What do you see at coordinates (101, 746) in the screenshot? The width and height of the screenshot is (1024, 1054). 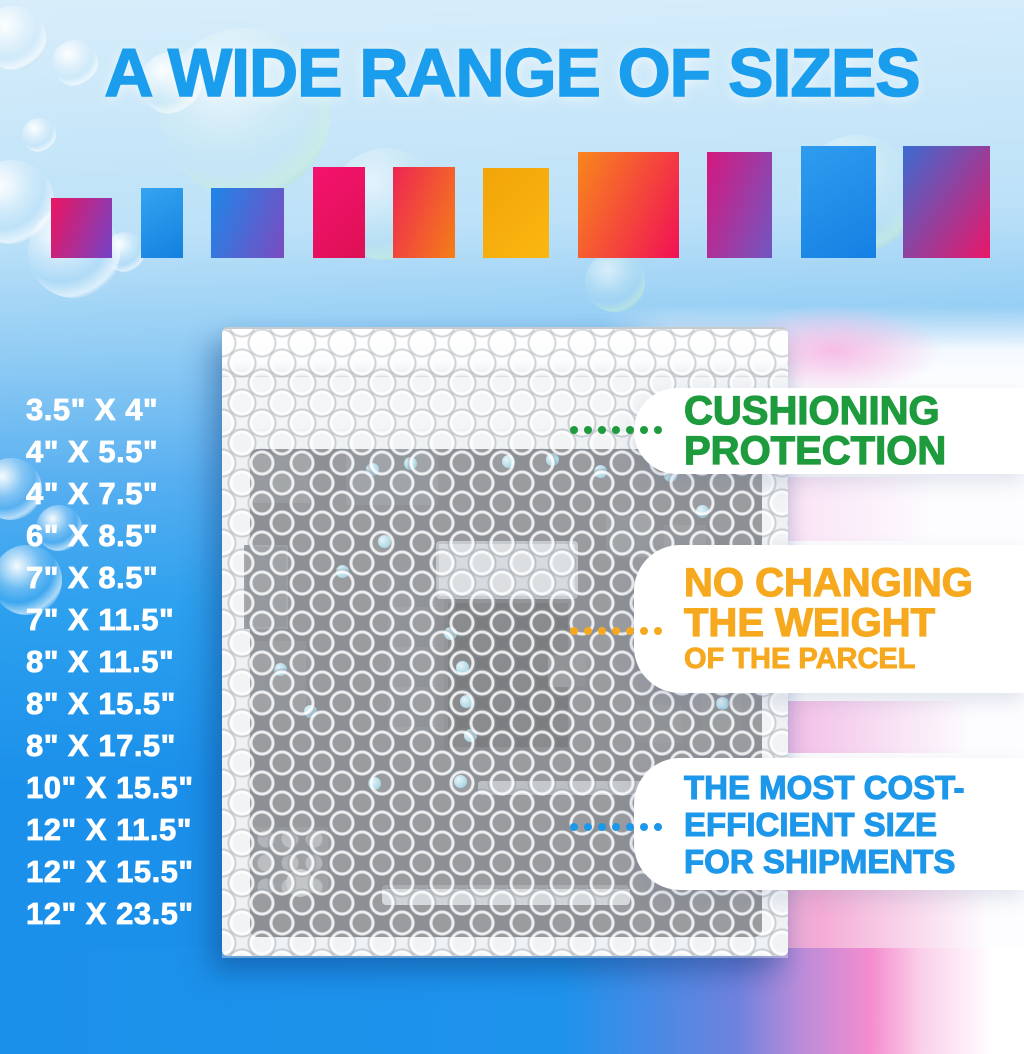 I see `size-list-item: 8" X 17.5"` at bounding box center [101, 746].